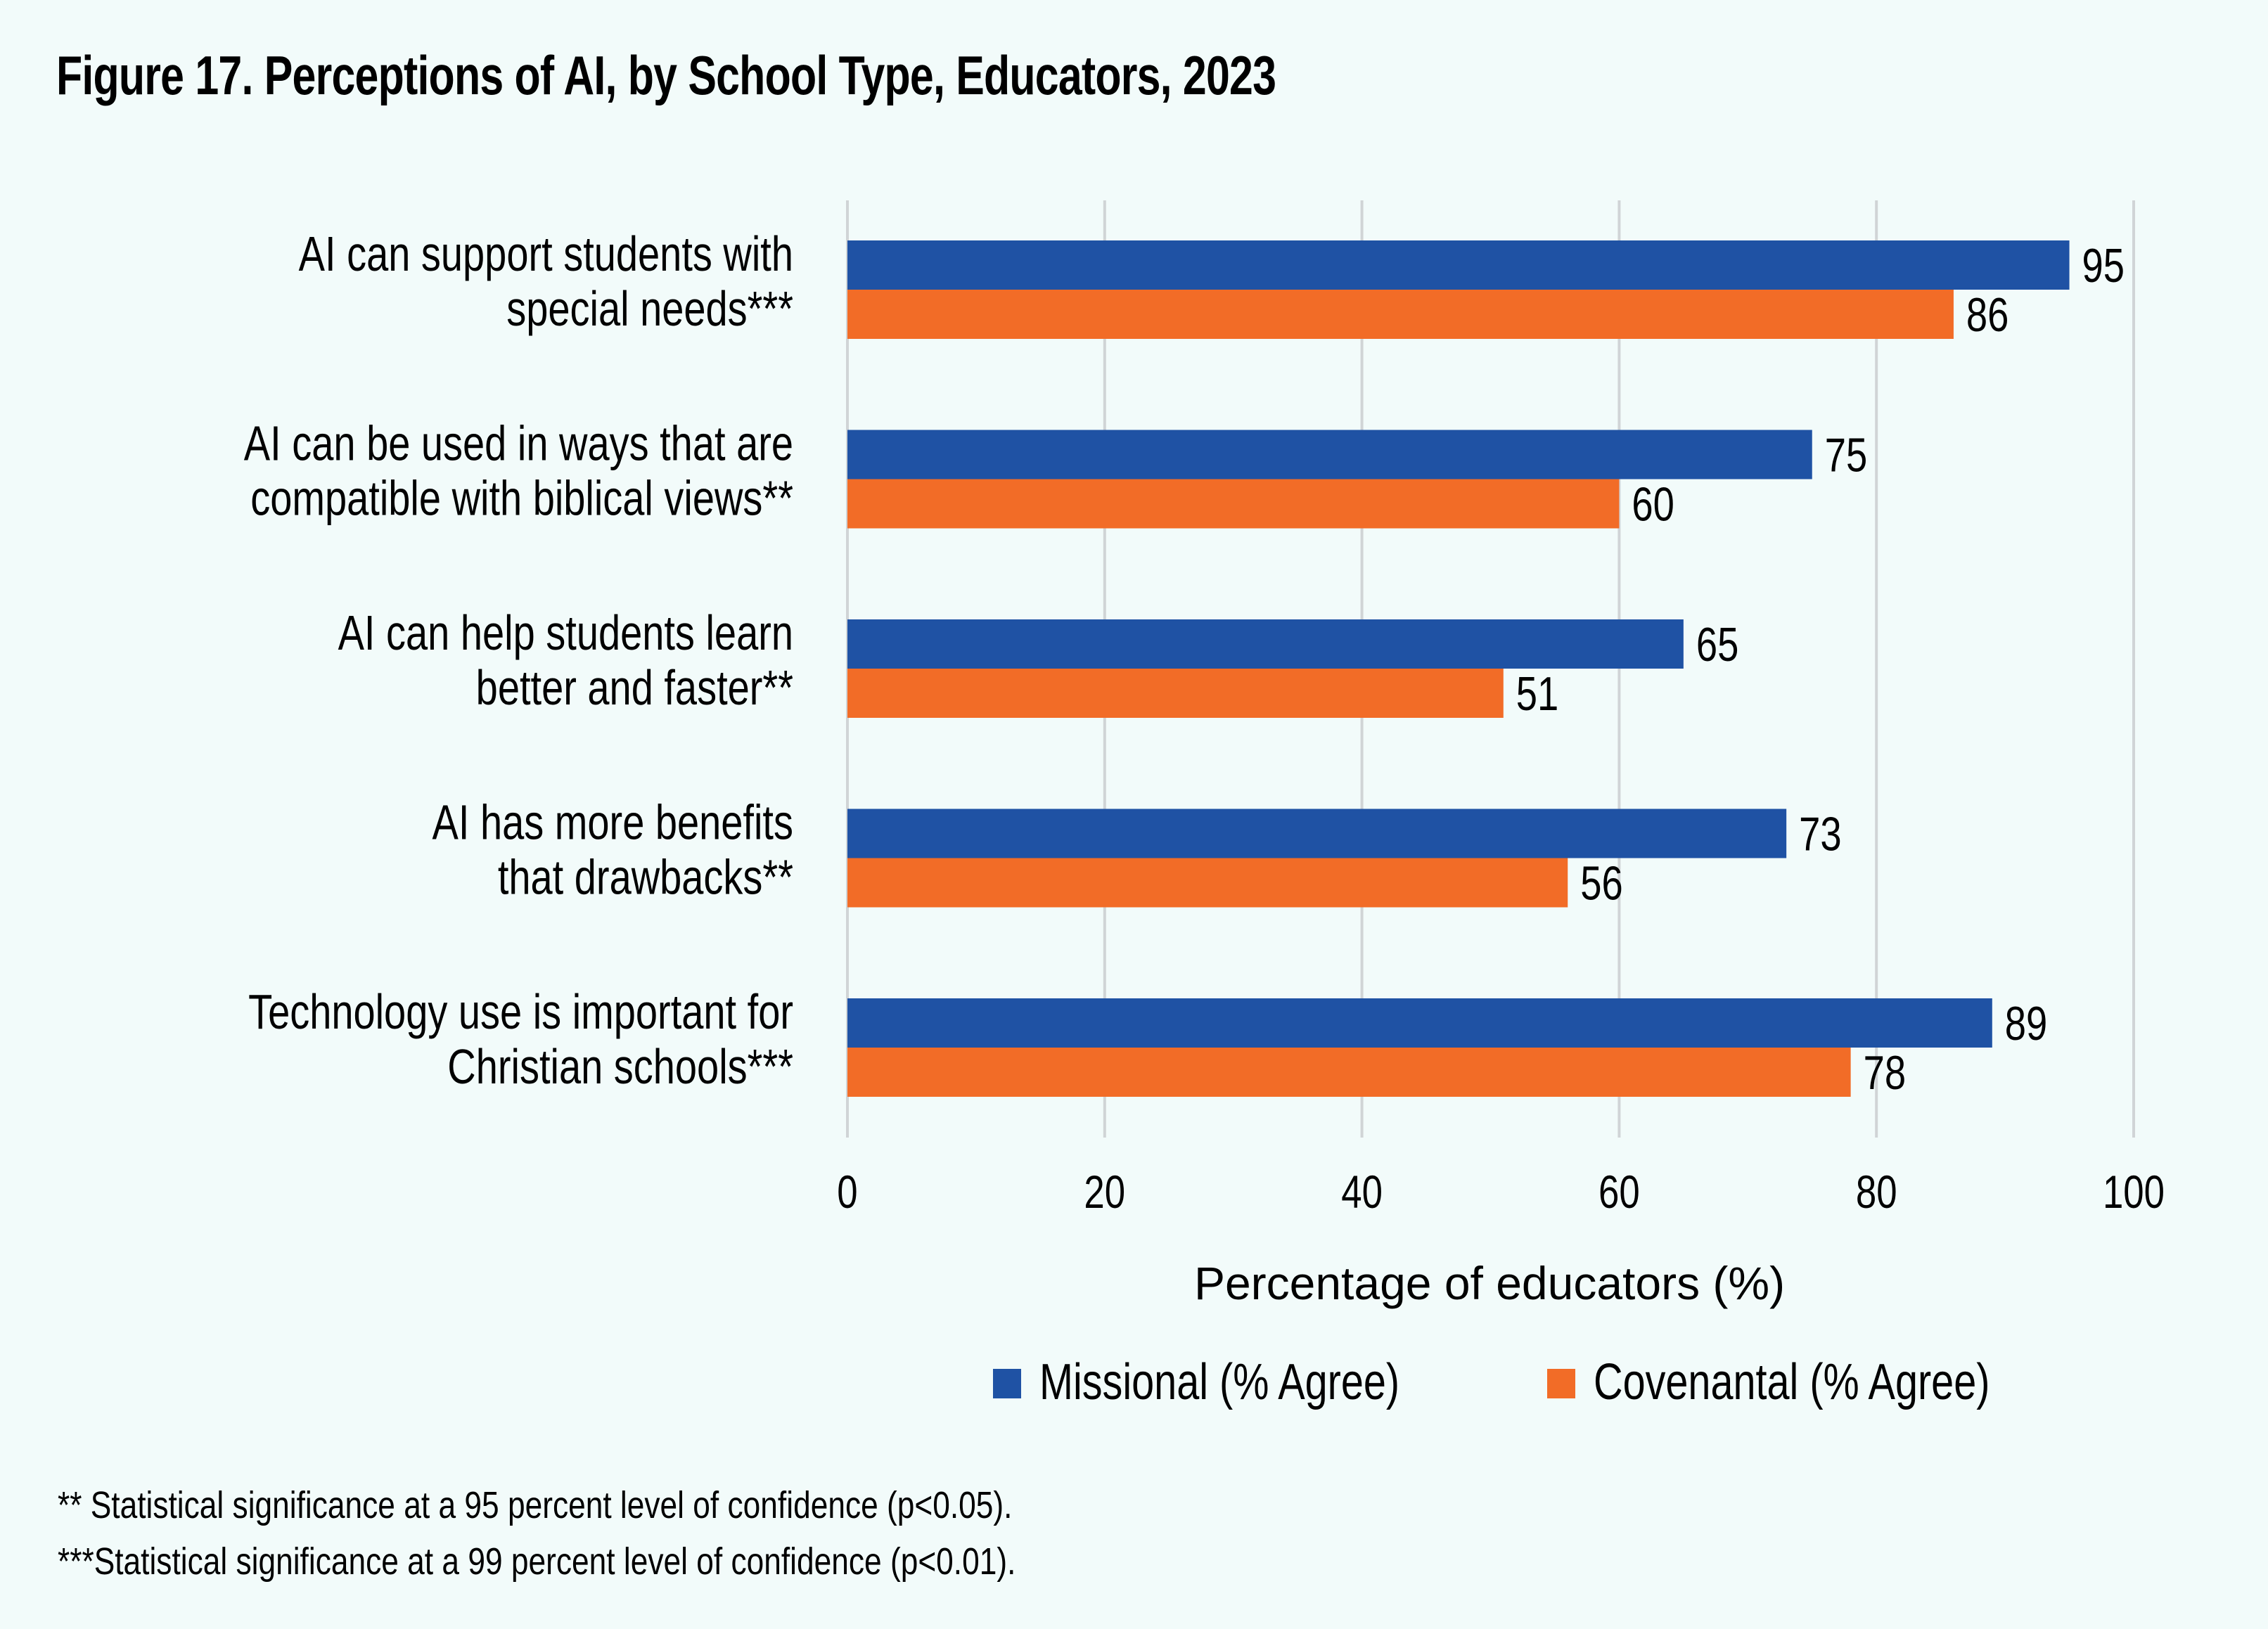  What do you see at coordinates (1820, 834) in the screenshot?
I see `value-label: 73` at bounding box center [1820, 834].